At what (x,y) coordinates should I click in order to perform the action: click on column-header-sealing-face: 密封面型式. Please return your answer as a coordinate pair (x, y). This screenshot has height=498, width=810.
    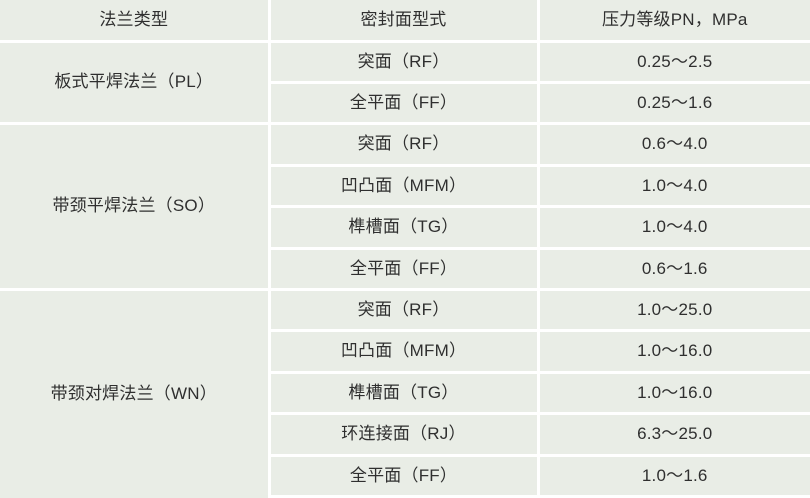
    Looking at the image, I should click on (402, 21).